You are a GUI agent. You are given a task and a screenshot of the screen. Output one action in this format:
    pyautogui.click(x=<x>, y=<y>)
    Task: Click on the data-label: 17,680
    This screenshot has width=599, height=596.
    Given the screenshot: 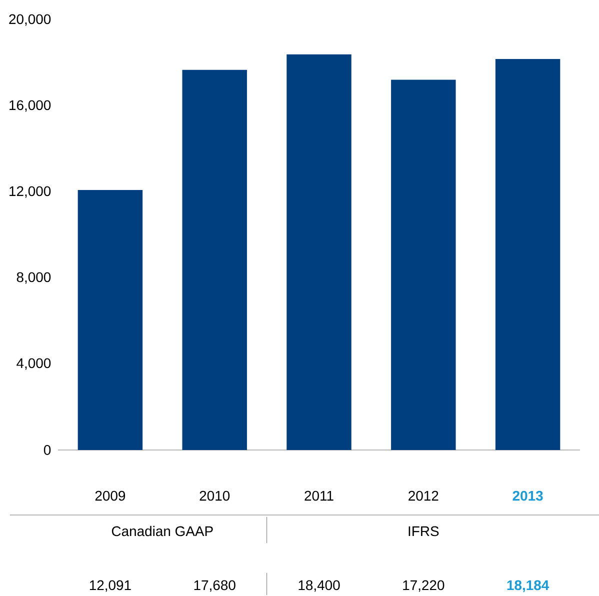 What is the action you would take?
    pyautogui.click(x=215, y=586)
    